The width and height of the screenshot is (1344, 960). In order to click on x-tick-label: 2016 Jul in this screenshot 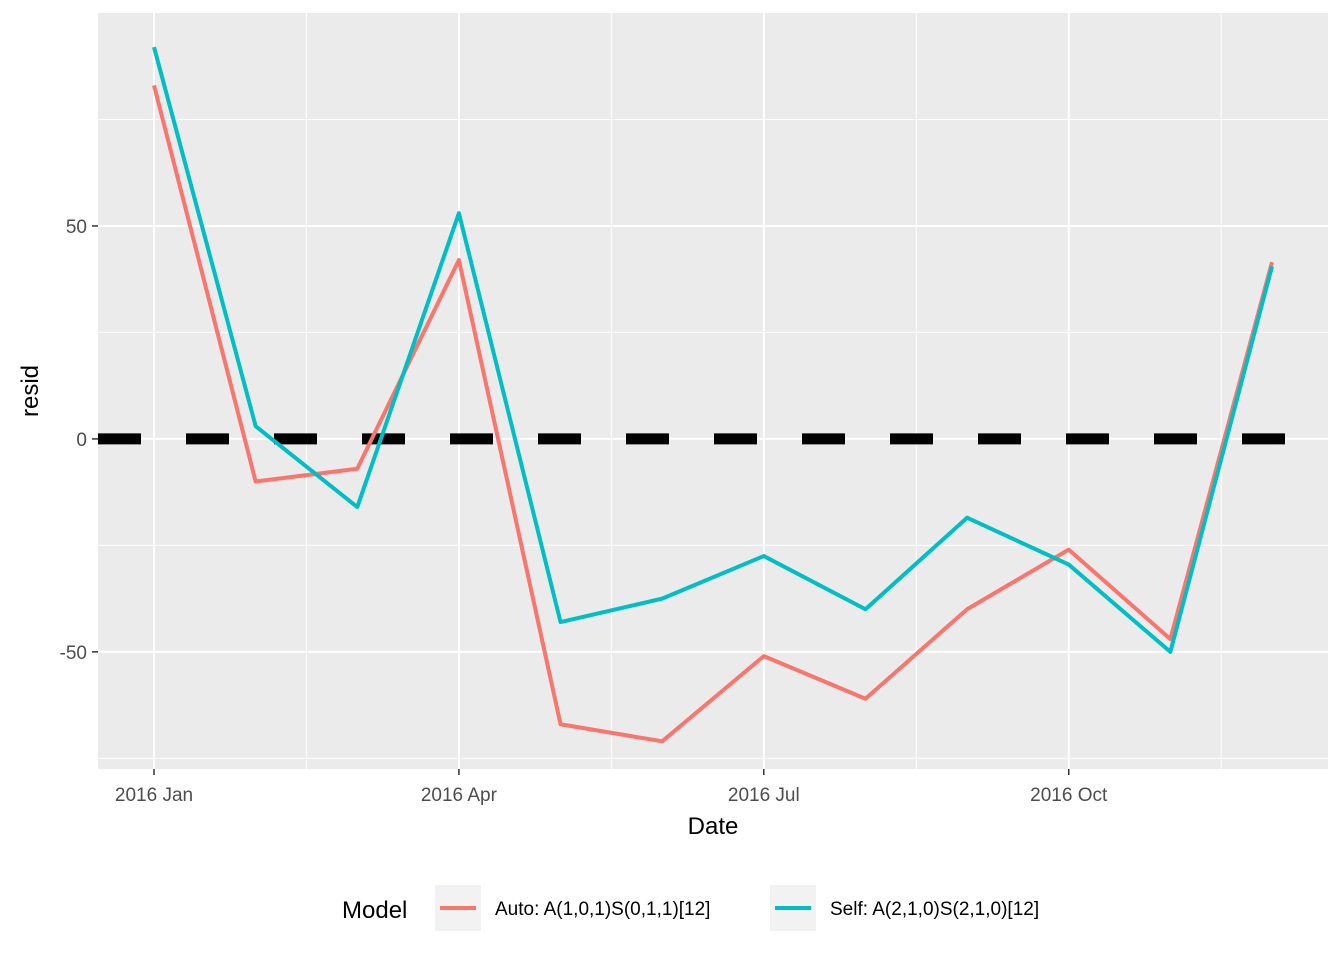, I will do `click(764, 795)`.